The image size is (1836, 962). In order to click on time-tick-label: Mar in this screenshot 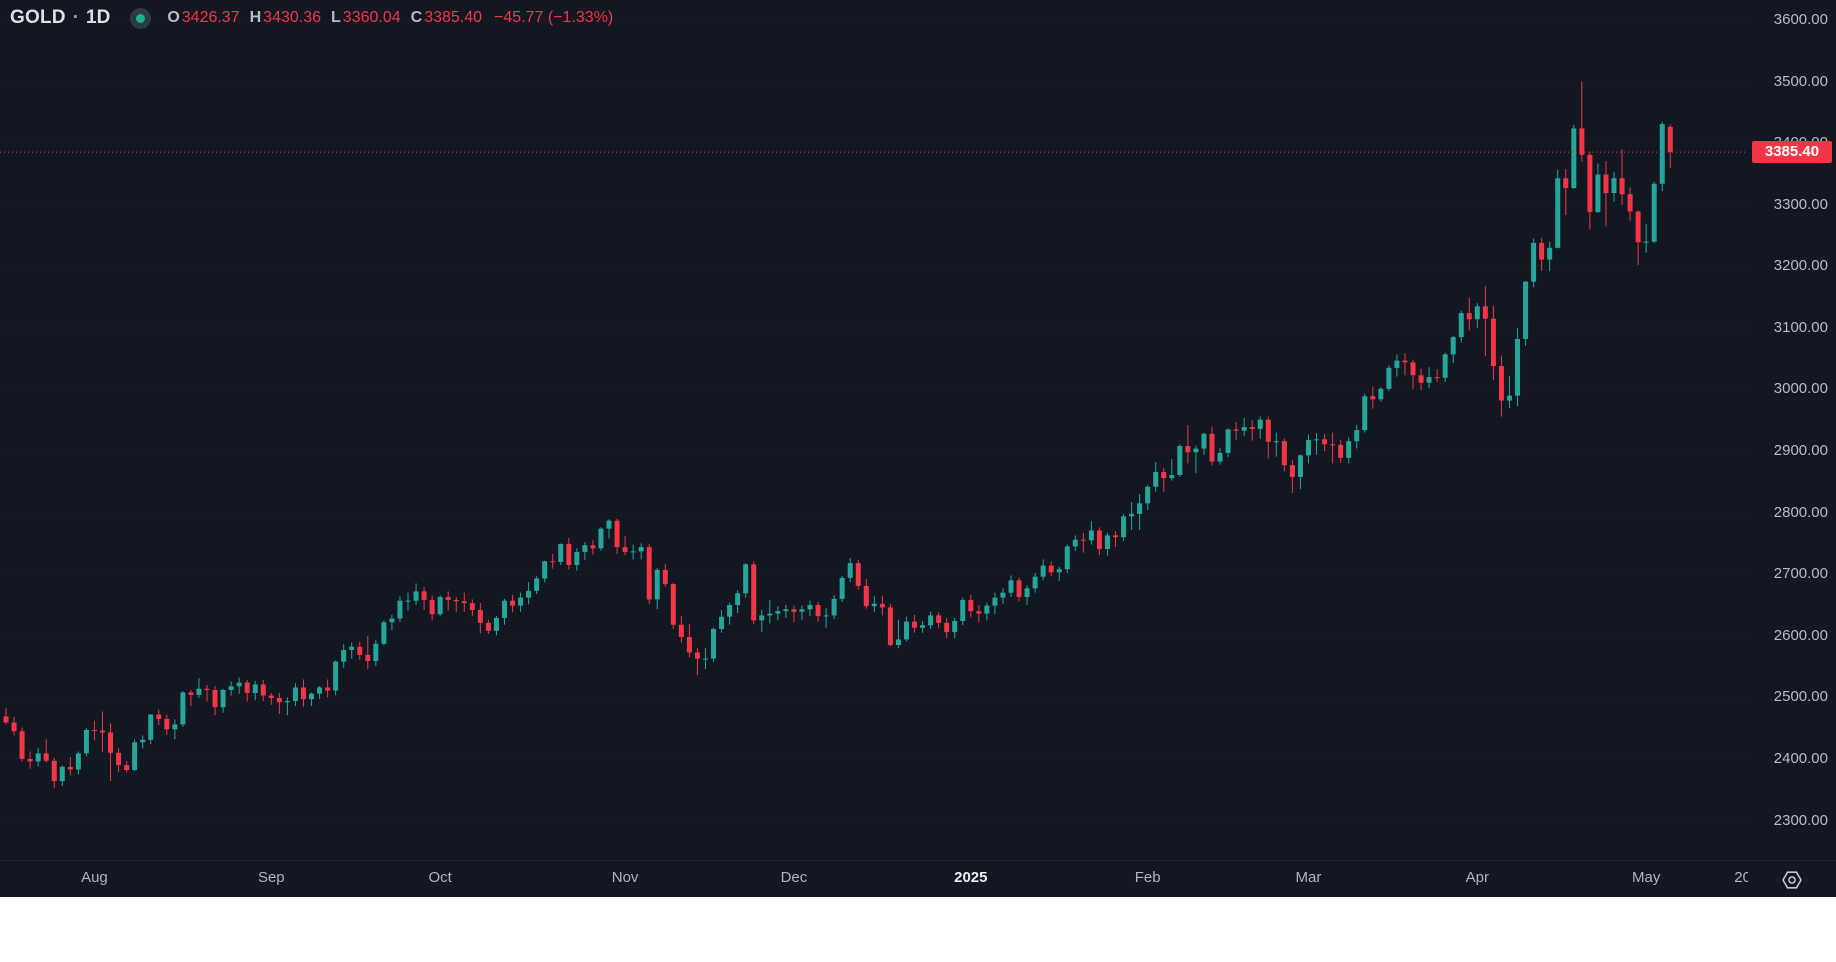, I will do `click(1308, 877)`.